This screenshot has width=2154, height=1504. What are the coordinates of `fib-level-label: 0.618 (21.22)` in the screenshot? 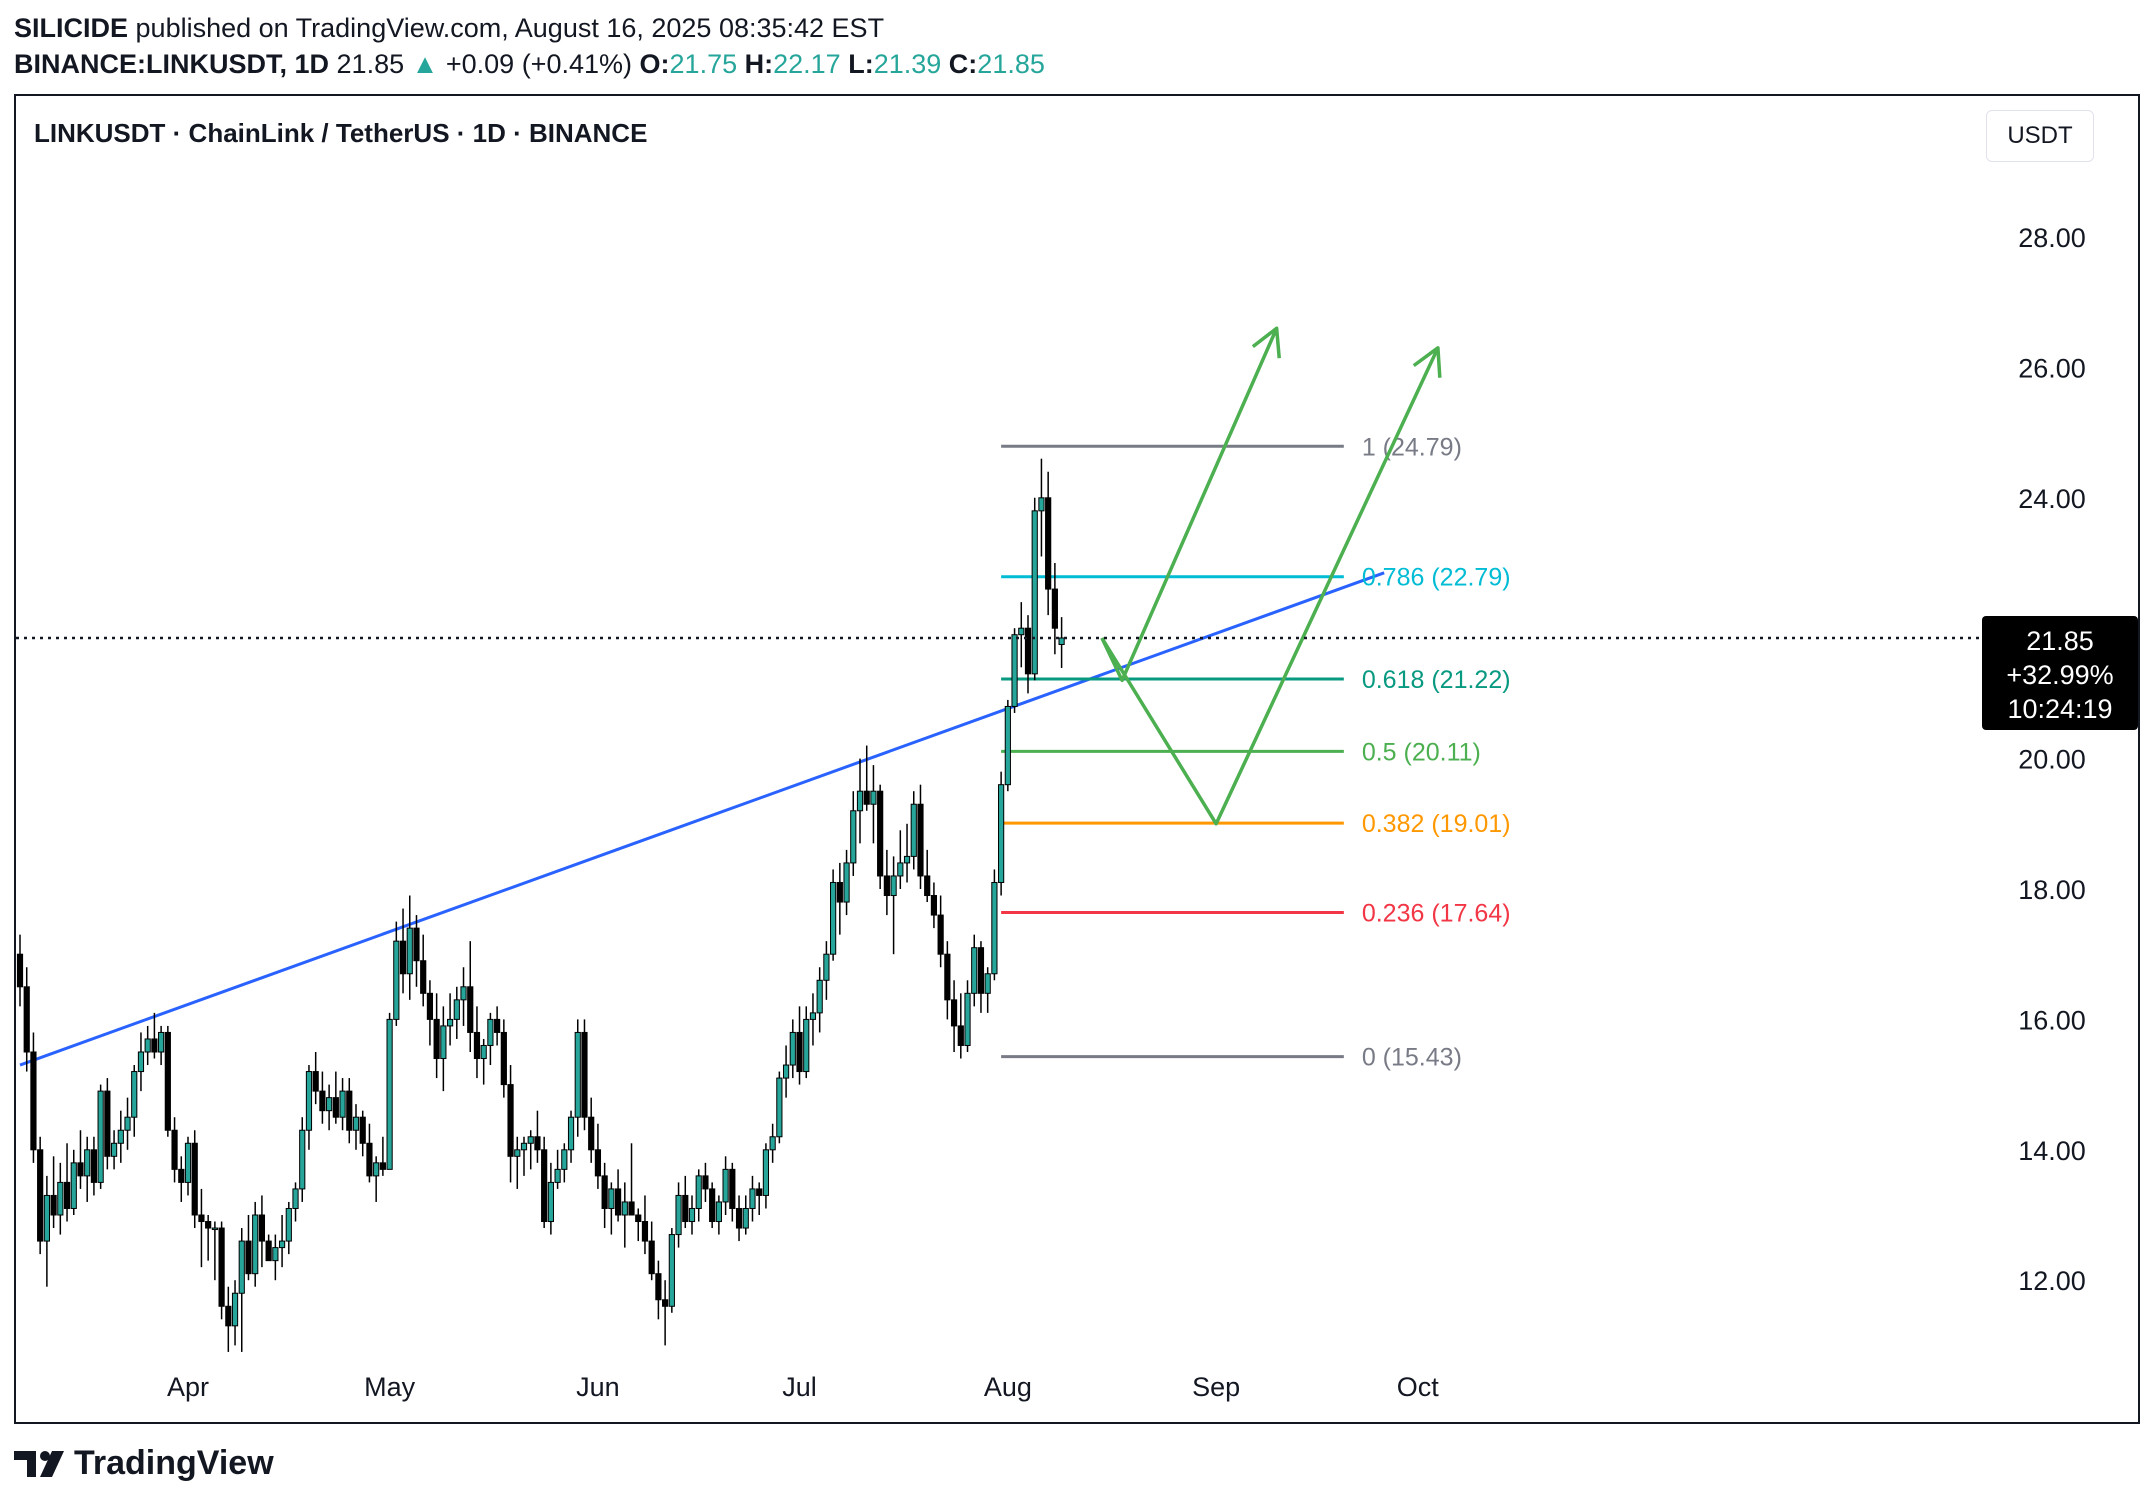 It's located at (1436, 680).